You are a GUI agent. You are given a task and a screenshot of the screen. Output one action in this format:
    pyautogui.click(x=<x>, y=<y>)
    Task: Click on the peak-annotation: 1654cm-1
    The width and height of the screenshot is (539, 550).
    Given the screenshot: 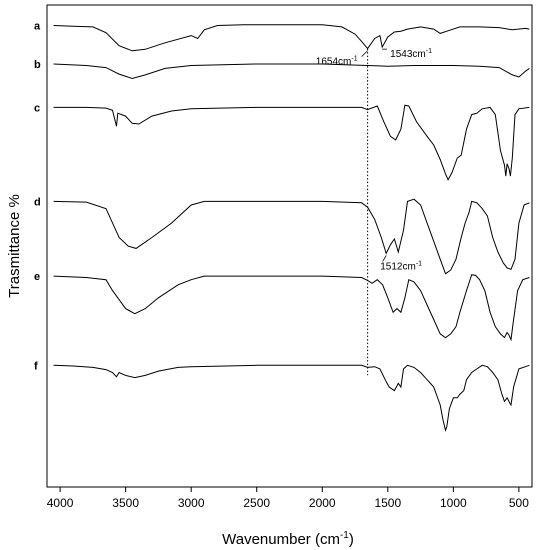 What is the action you would take?
    pyautogui.click(x=337, y=62)
    